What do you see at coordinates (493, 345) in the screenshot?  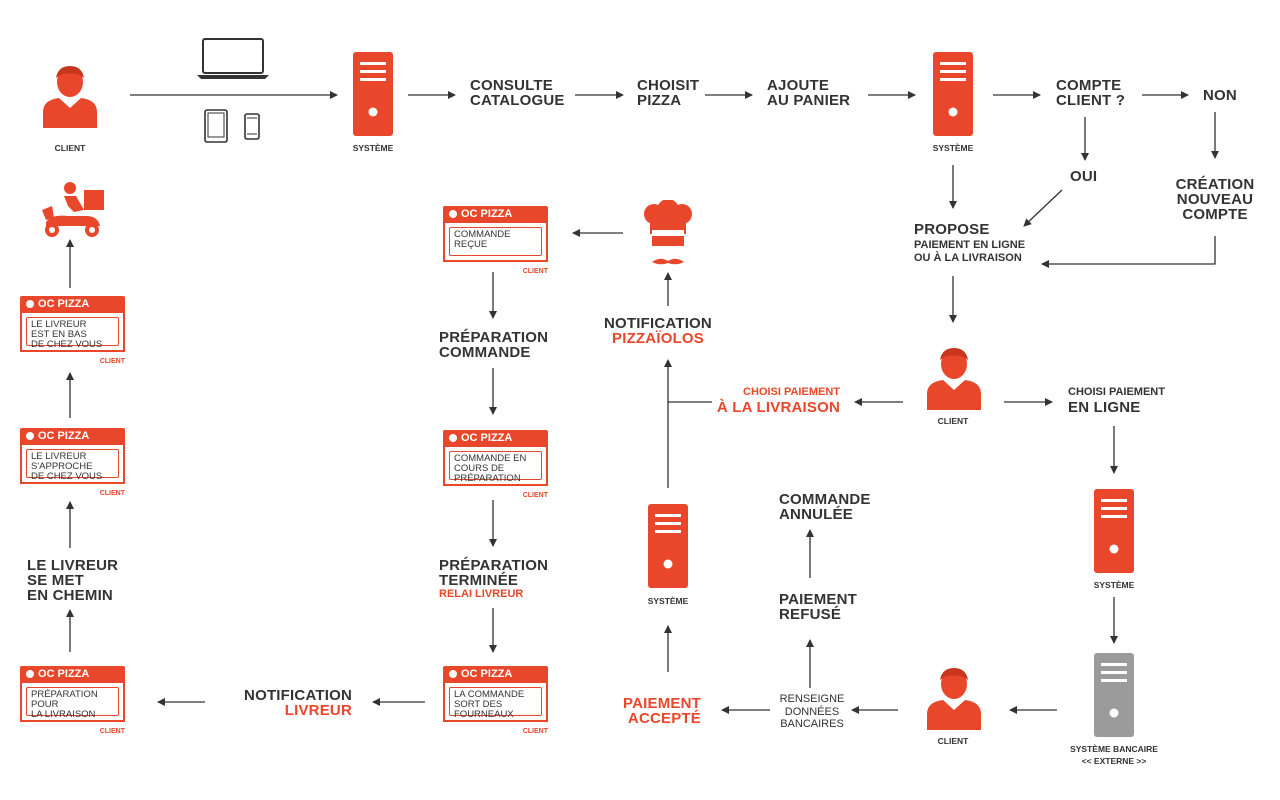 I see `preparation-commande-label: PRÉPARATION COMMANDE` at bounding box center [493, 345].